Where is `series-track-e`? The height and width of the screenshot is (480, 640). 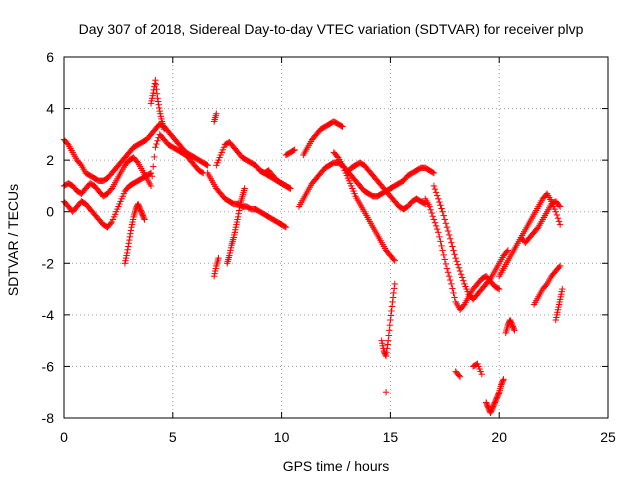 series-track-e is located at coordinates (157, 105).